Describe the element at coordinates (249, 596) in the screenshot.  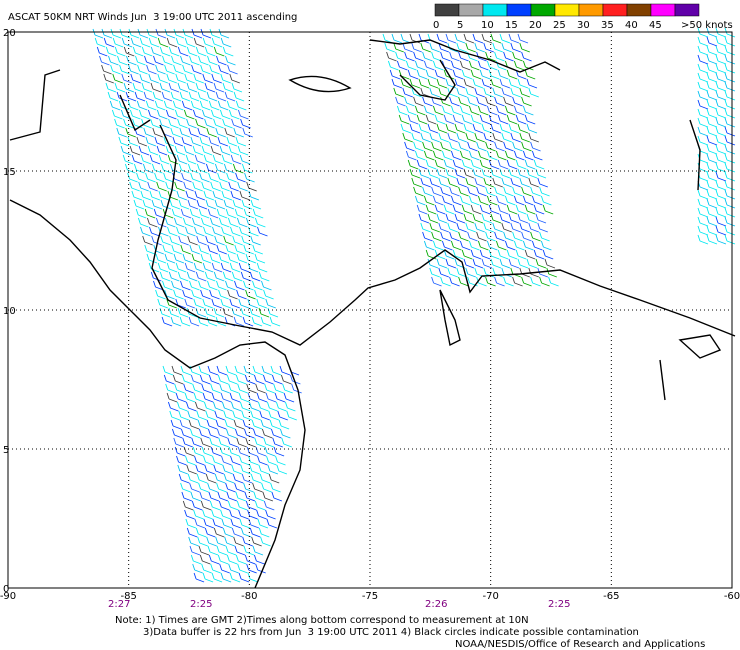
I see `lon-label: -80` at that location.